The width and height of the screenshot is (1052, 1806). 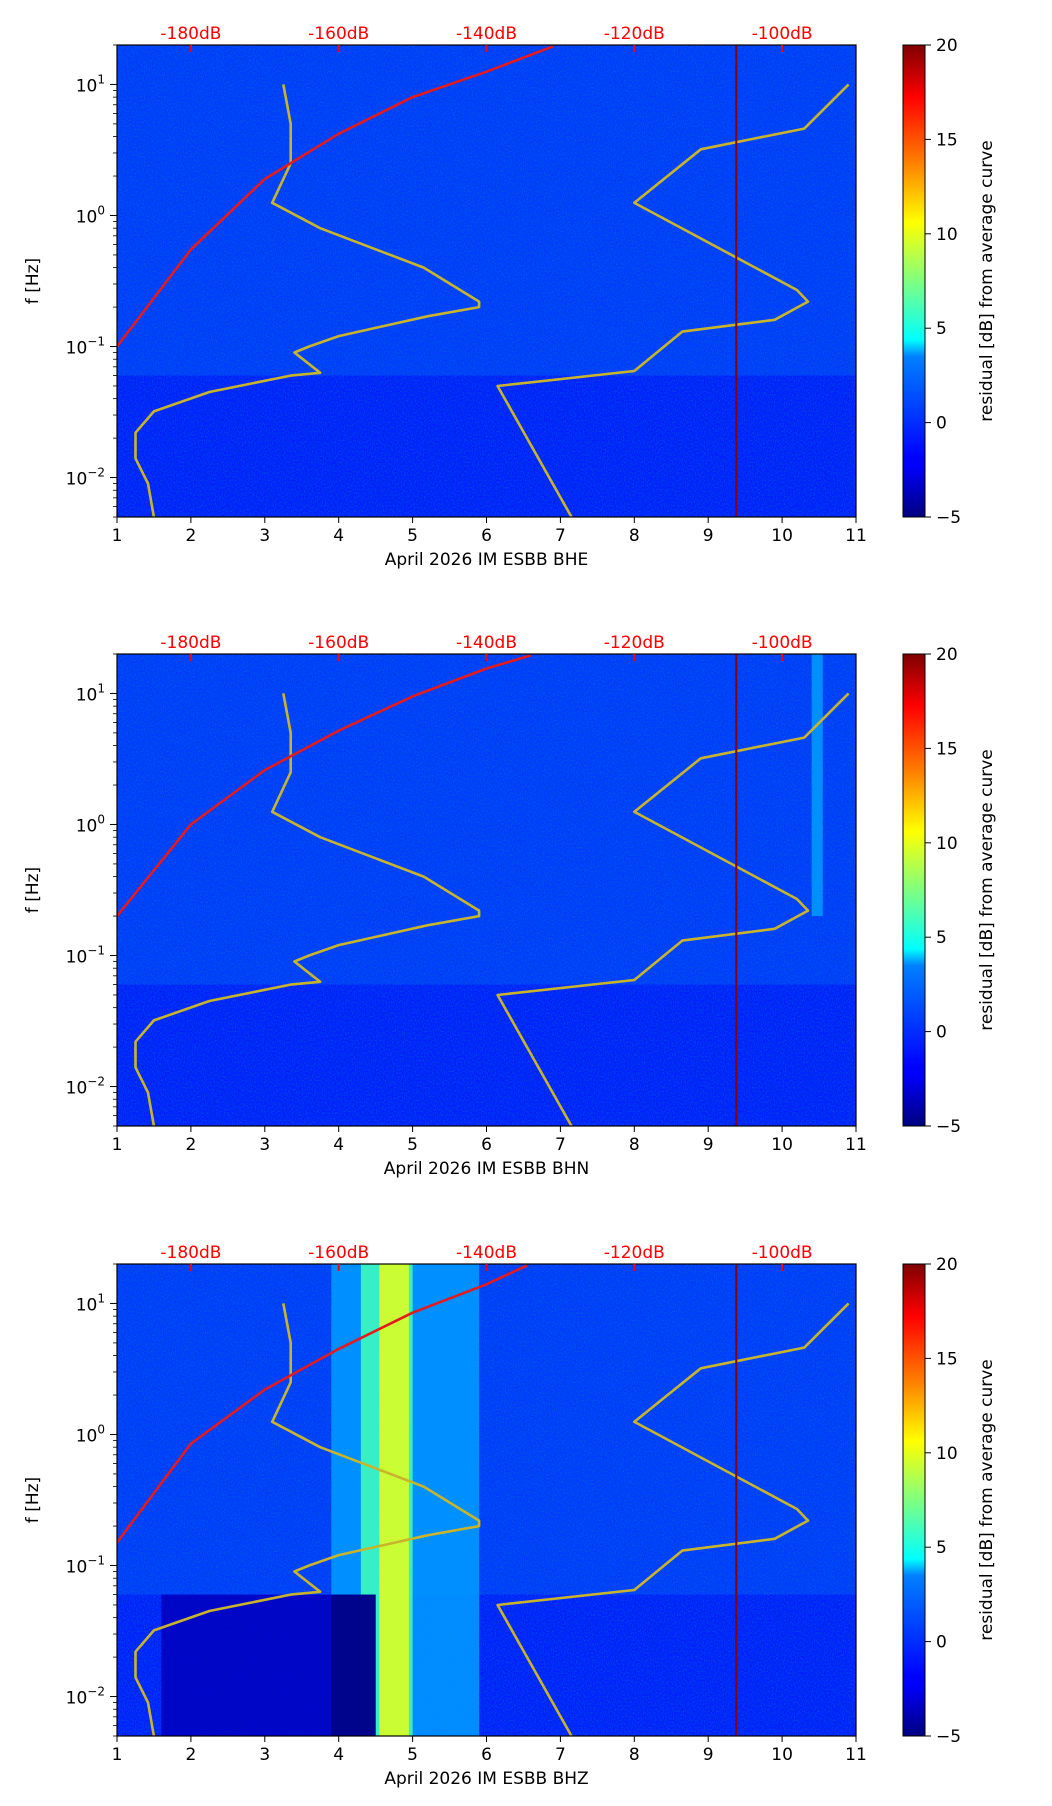 I want to click on x-tick-label: 3, so click(x=264, y=536).